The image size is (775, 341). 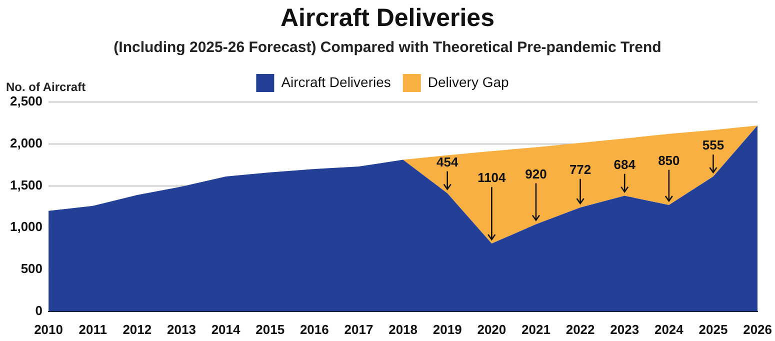 I want to click on data-label: 684, so click(x=625, y=164).